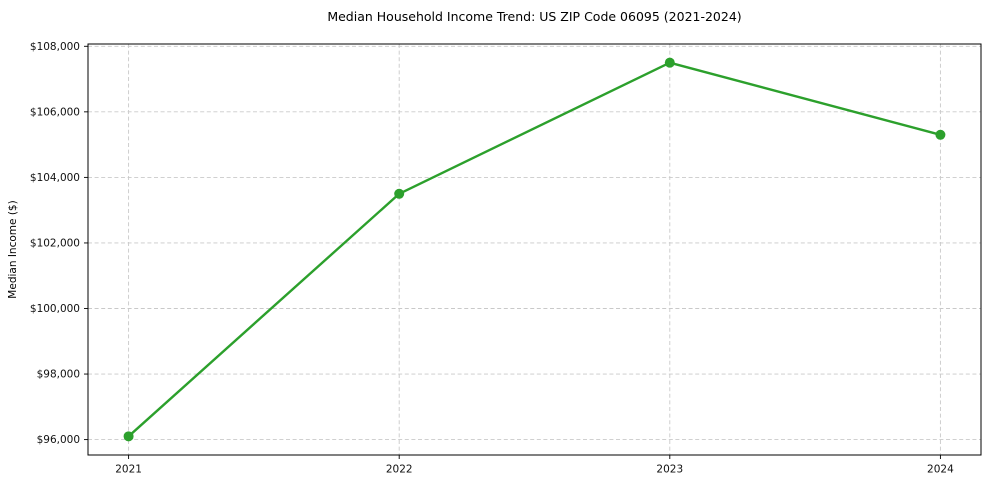 The image size is (989, 490). What do you see at coordinates (58, 375) in the screenshot?
I see `y-tick-label: $98,000` at bounding box center [58, 375].